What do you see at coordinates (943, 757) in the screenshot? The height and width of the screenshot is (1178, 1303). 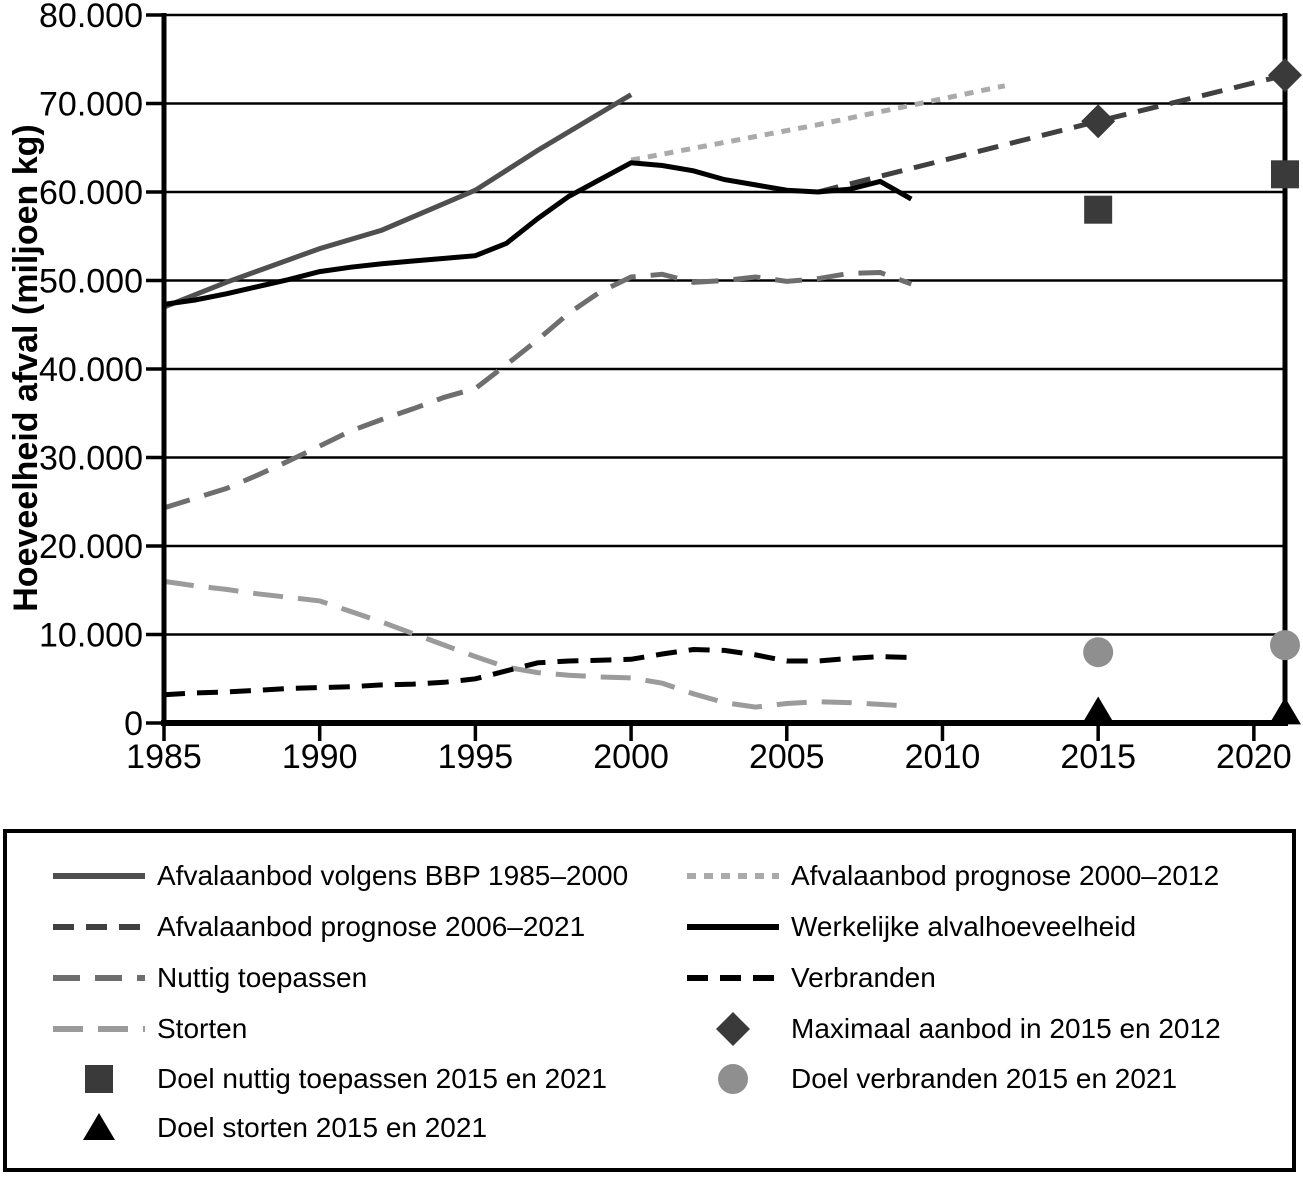 I see `x-tick-label: 2010` at bounding box center [943, 757].